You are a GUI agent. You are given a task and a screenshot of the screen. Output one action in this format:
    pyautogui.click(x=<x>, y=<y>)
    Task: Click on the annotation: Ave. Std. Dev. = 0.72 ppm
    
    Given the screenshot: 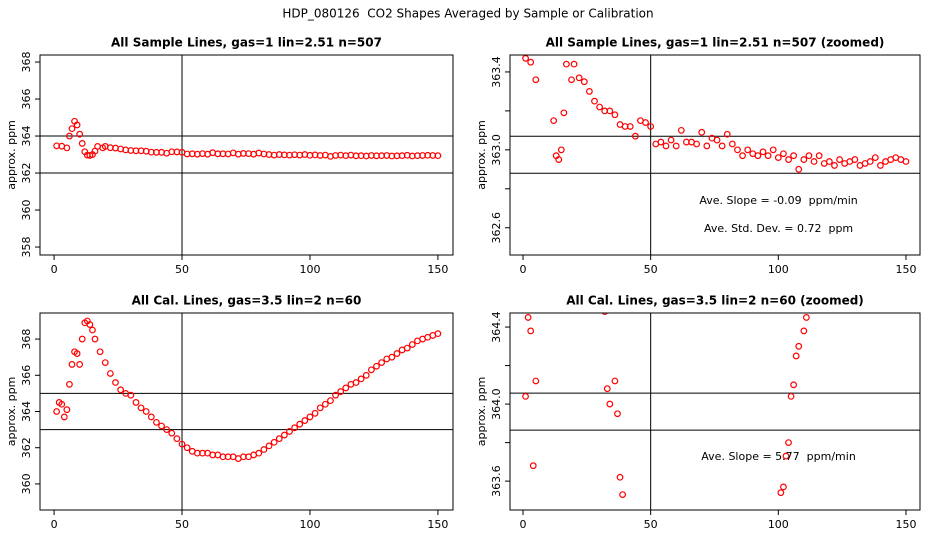 What is the action you would take?
    pyautogui.click(x=778, y=228)
    